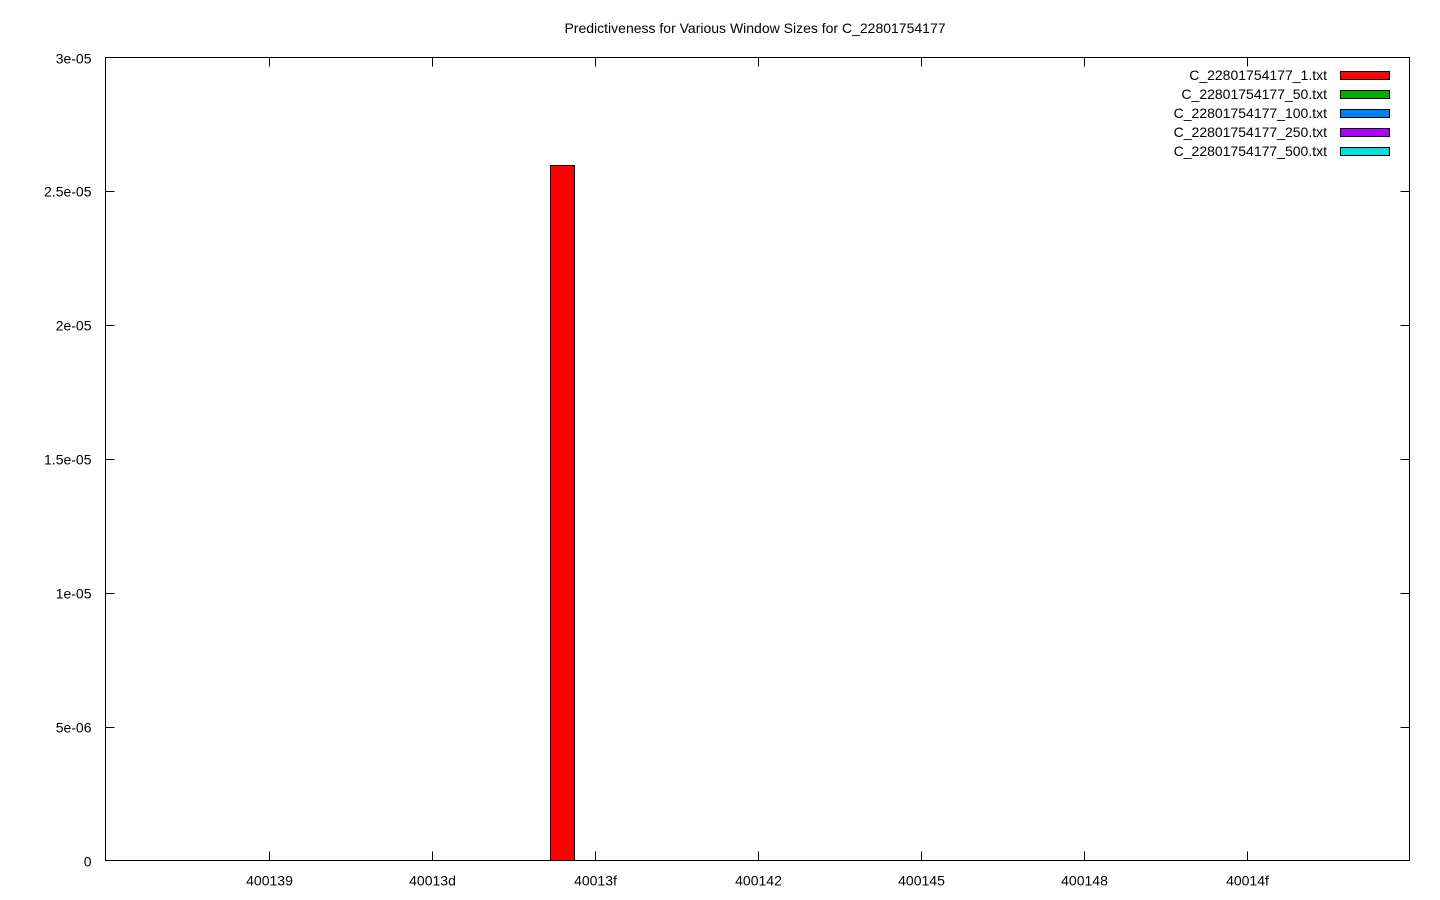  What do you see at coordinates (921, 881) in the screenshot?
I see `x-tick-label: 400145` at bounding box center [921, 881].